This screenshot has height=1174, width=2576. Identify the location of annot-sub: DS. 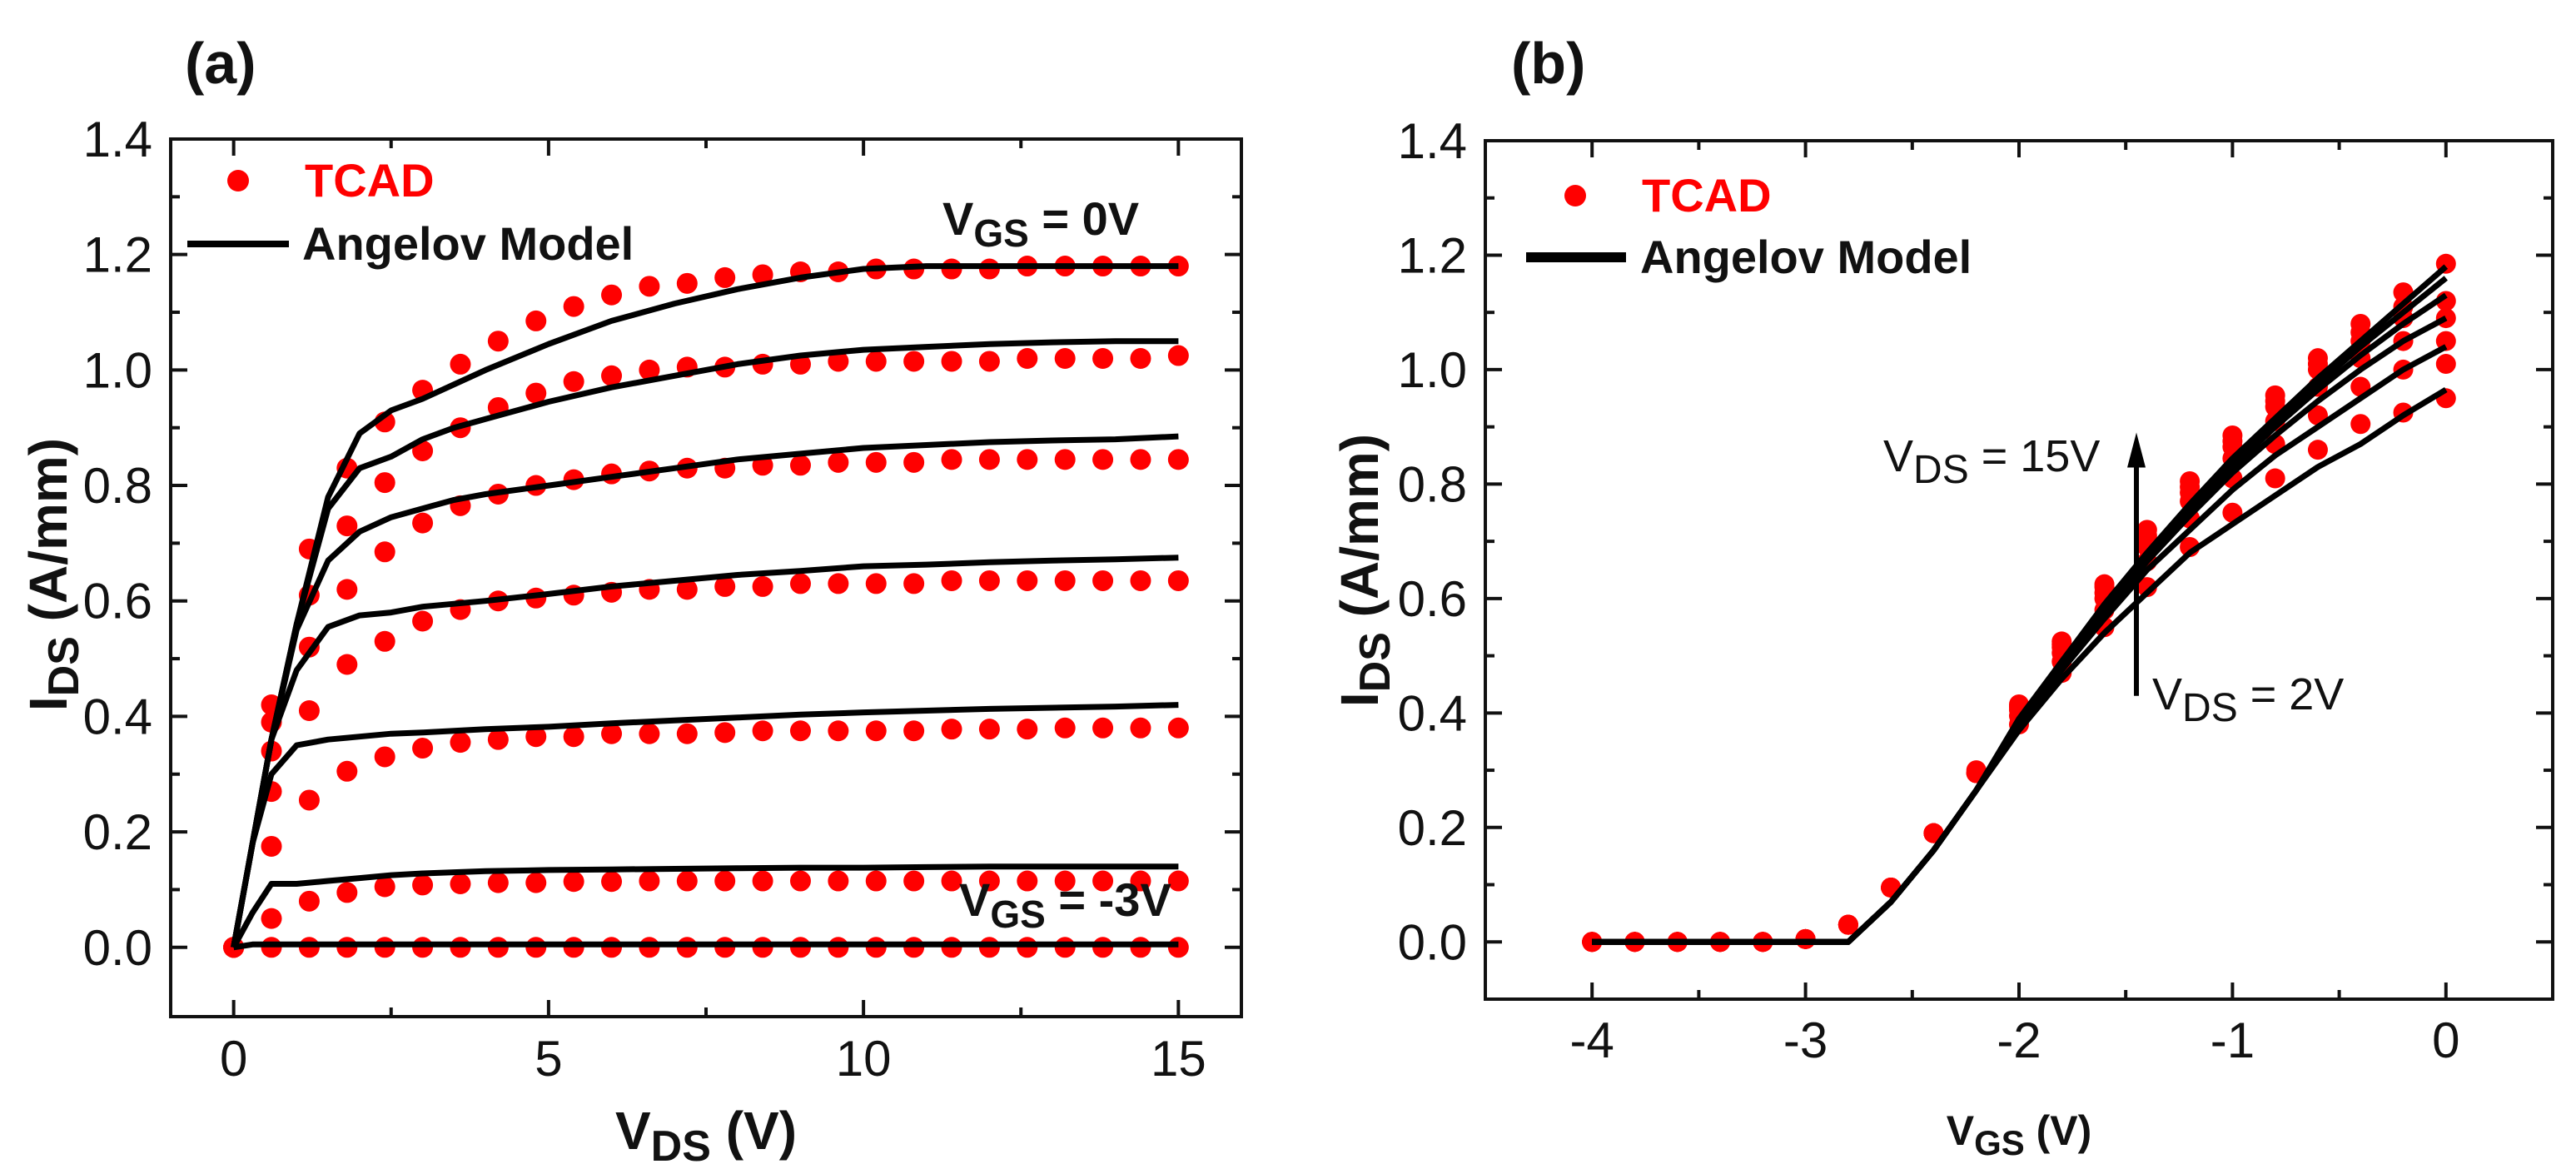
(2210, 708).